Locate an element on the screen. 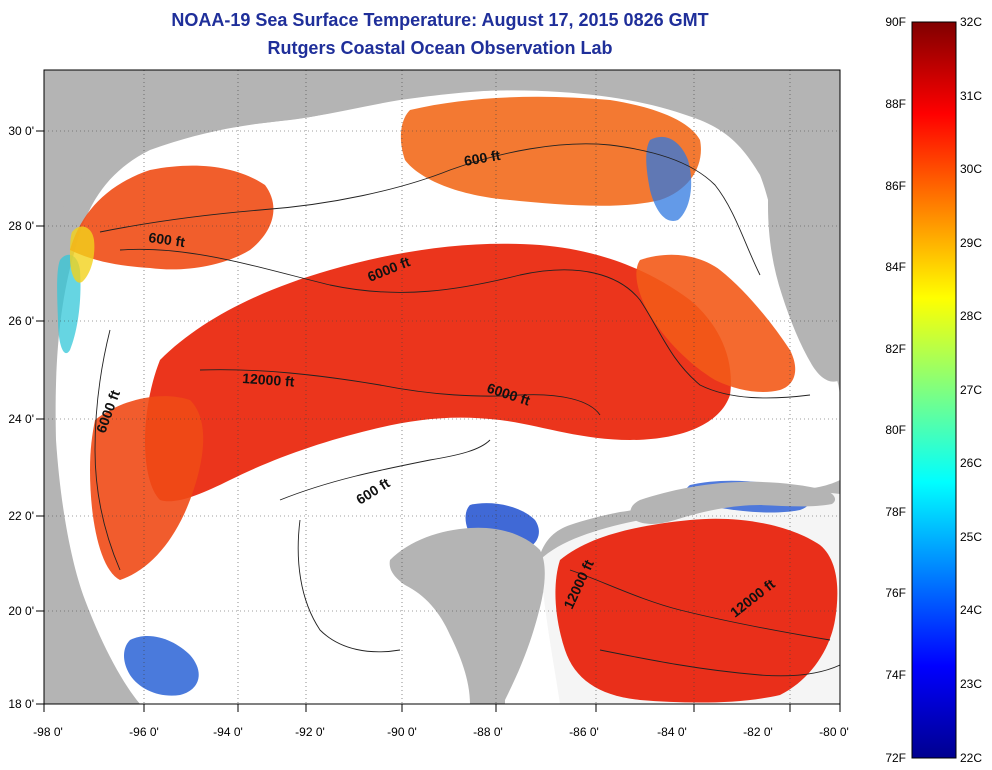 Image resolution: width=992 pixels, height=770 pixels. celsius-label: 23C is located at coordinates (971, 684).